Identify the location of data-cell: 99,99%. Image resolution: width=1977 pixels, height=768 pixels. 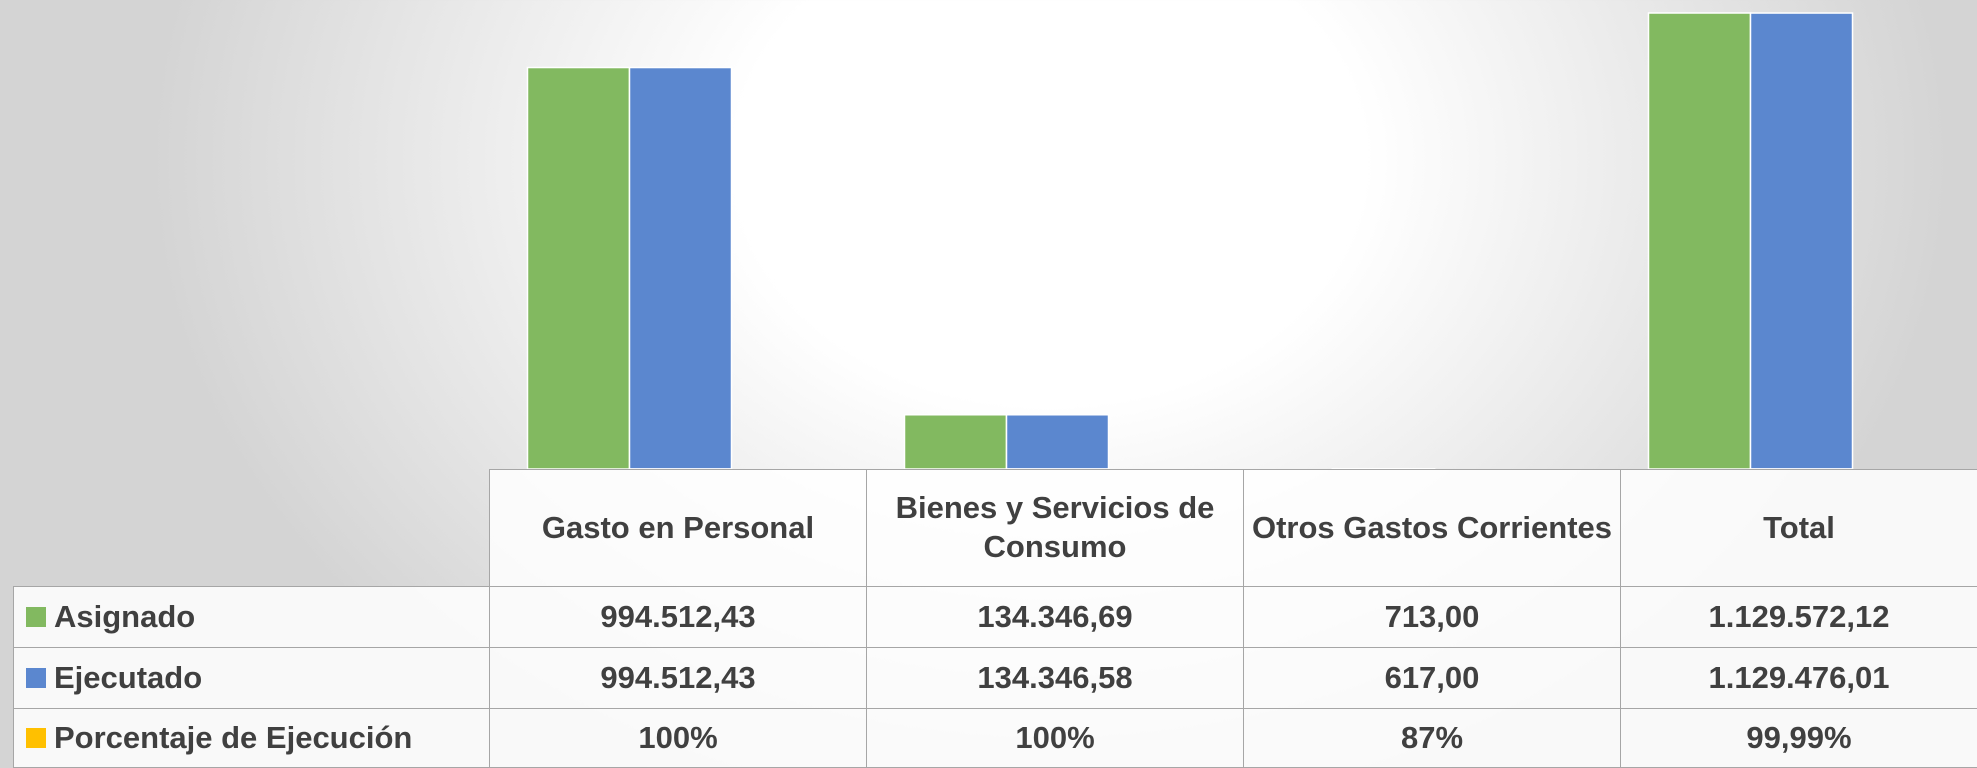
(1798, 738).